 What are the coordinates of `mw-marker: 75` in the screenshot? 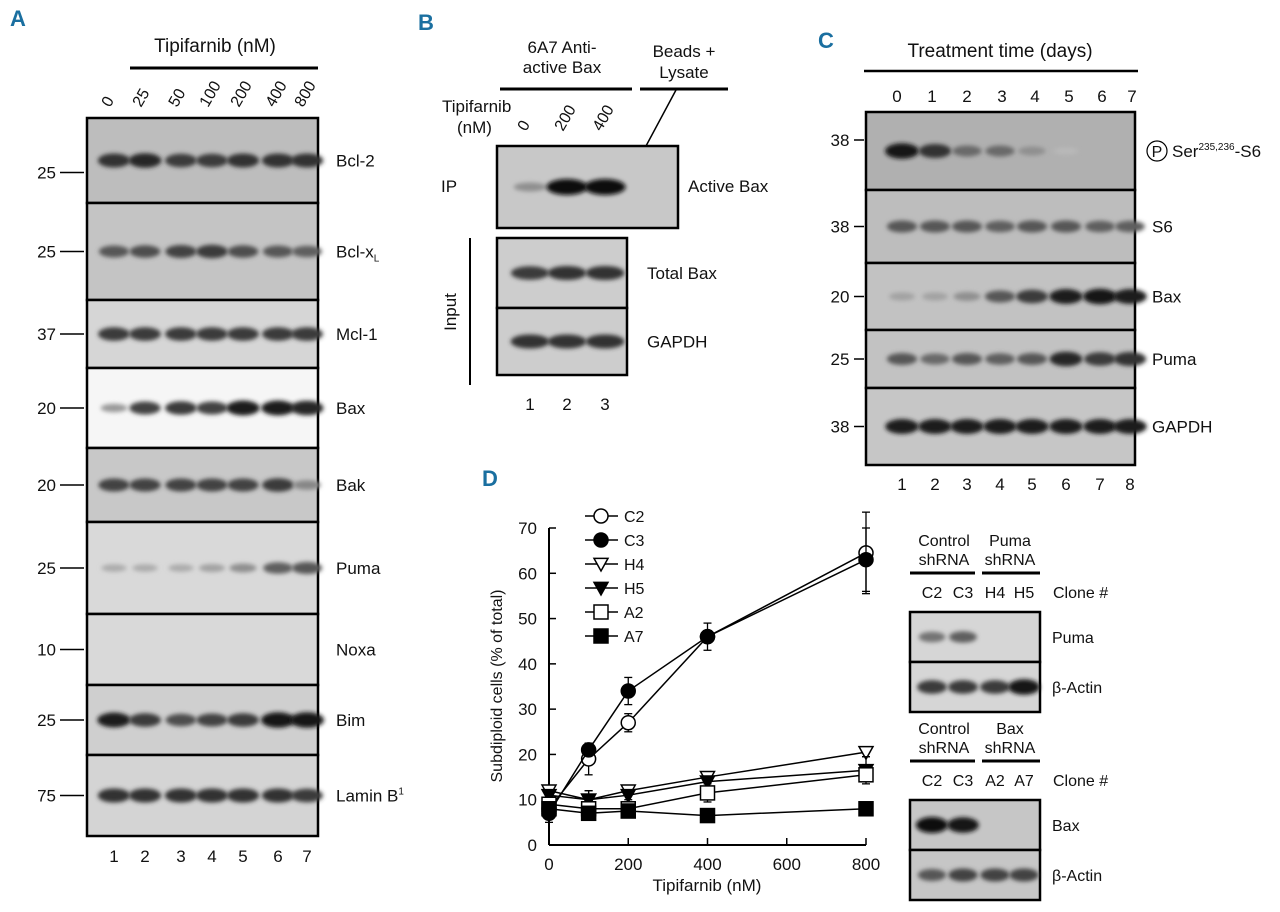 It's located at (46, 796).